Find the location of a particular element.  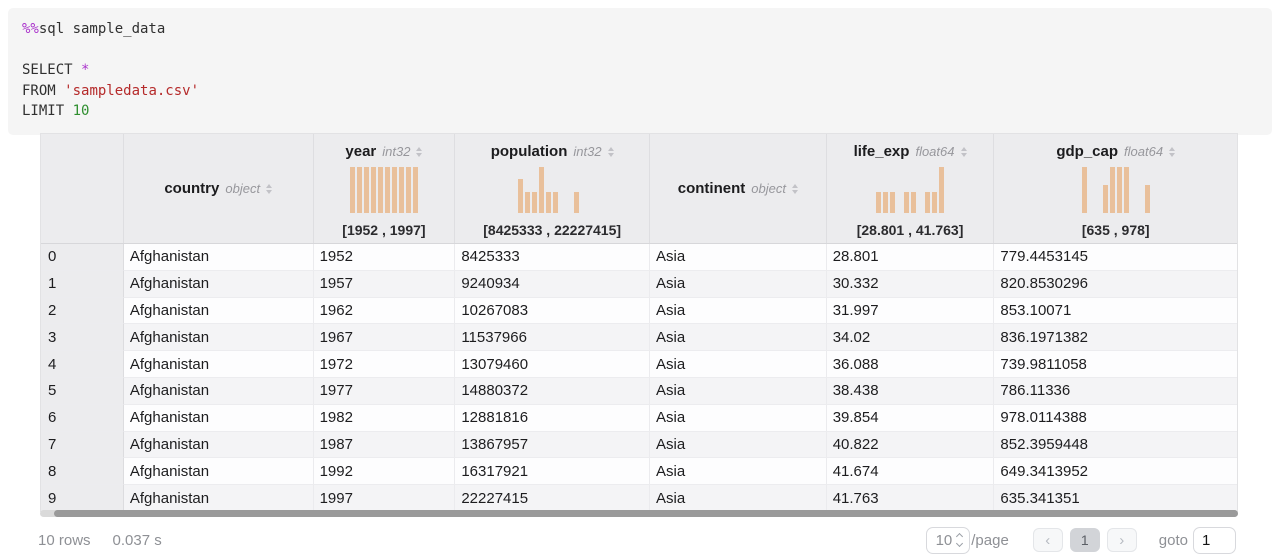

table-cell: 30.332 is located at coordinates (910, 284).